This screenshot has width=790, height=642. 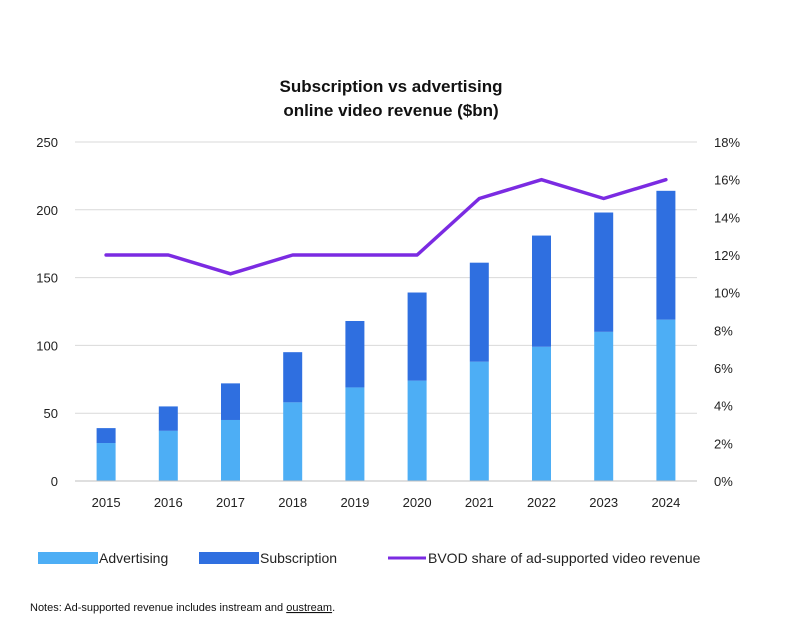 I want to click on x-tick-label: 2017, so click(x=230, y=502).